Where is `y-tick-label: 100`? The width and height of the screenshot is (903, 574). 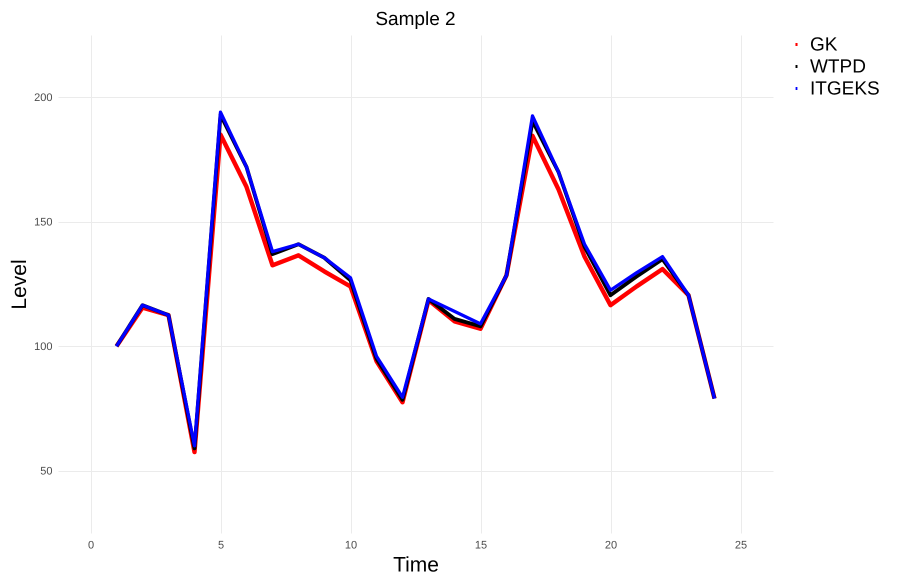 y-tick-label: 100 is located at coordinates (43, 346).